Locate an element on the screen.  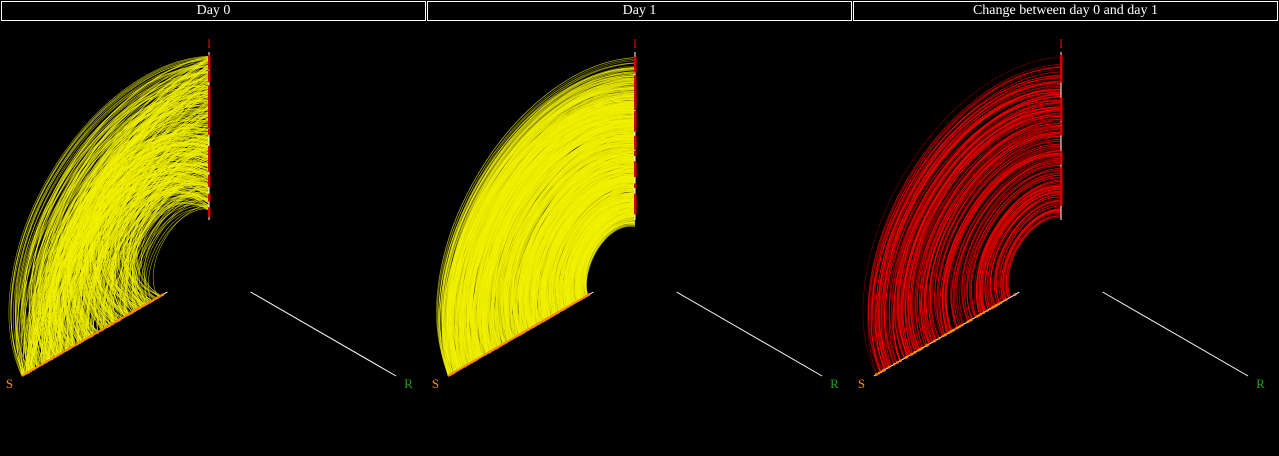
r-axis is located at coordinates (1175, 334).